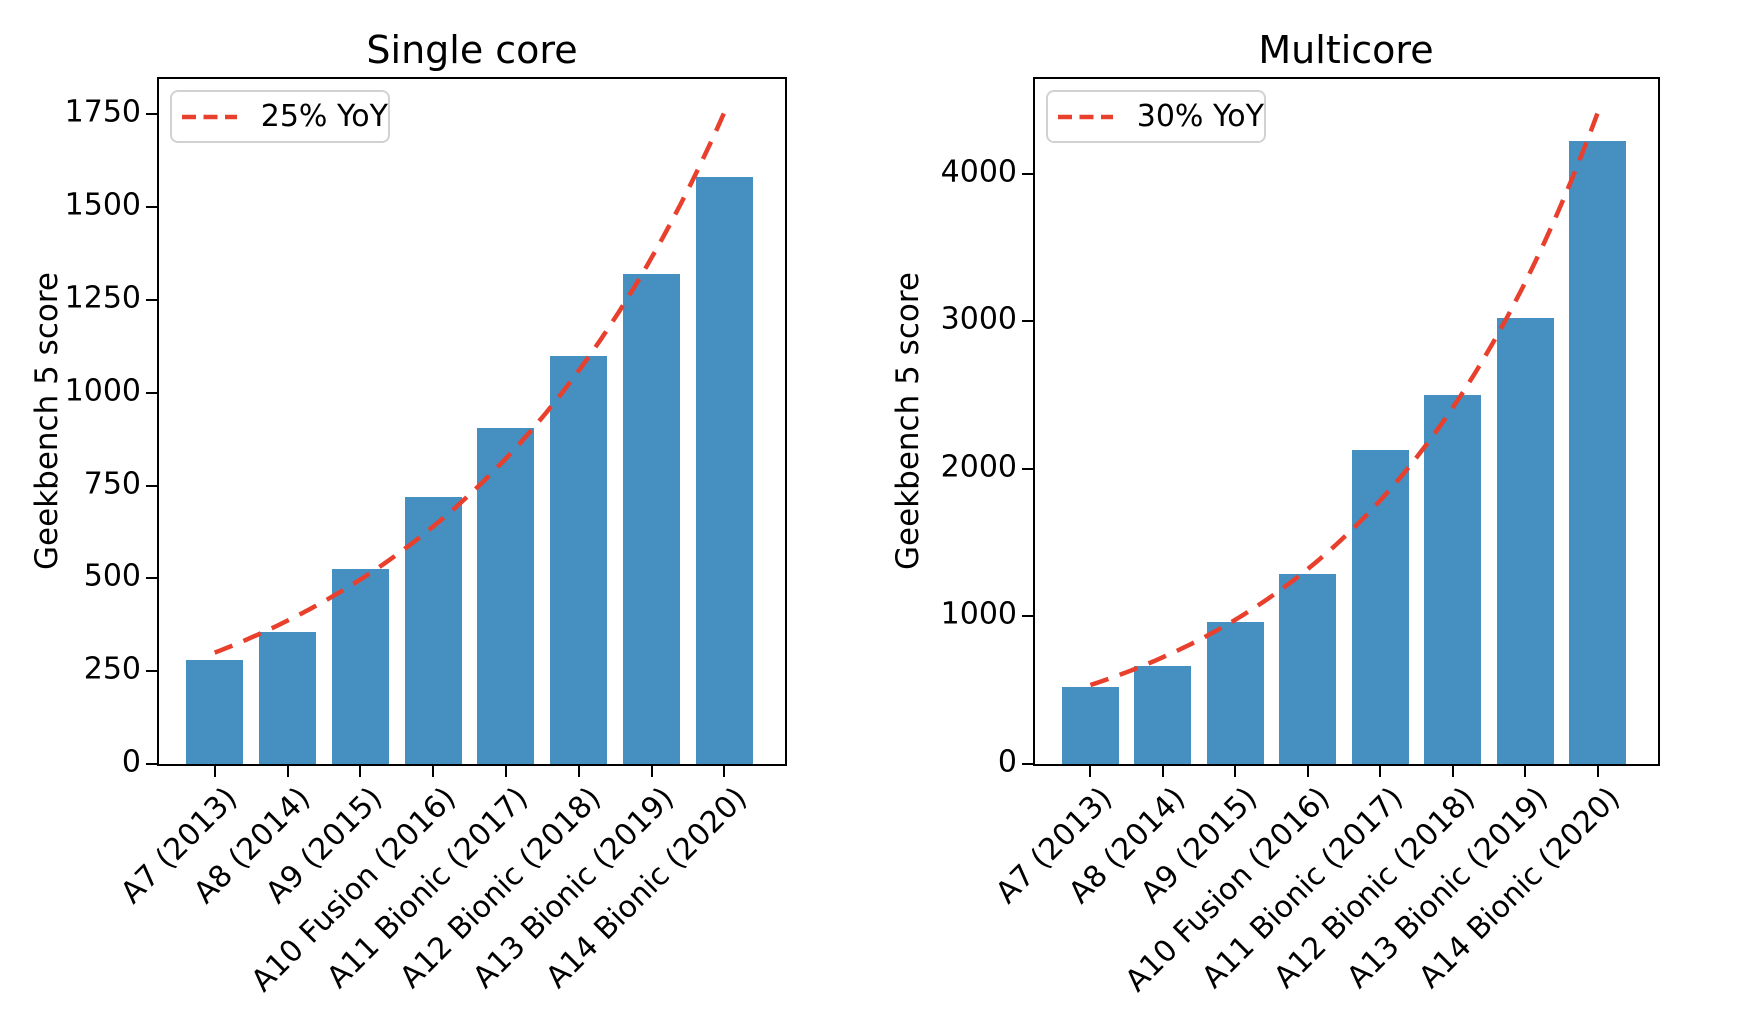 Image resolution: width=1738 pixels, height=1026 pixels. Describe the element at coordinates (324, 116) in the screenshot. I see `legend-label: 25% YoY` at that location.